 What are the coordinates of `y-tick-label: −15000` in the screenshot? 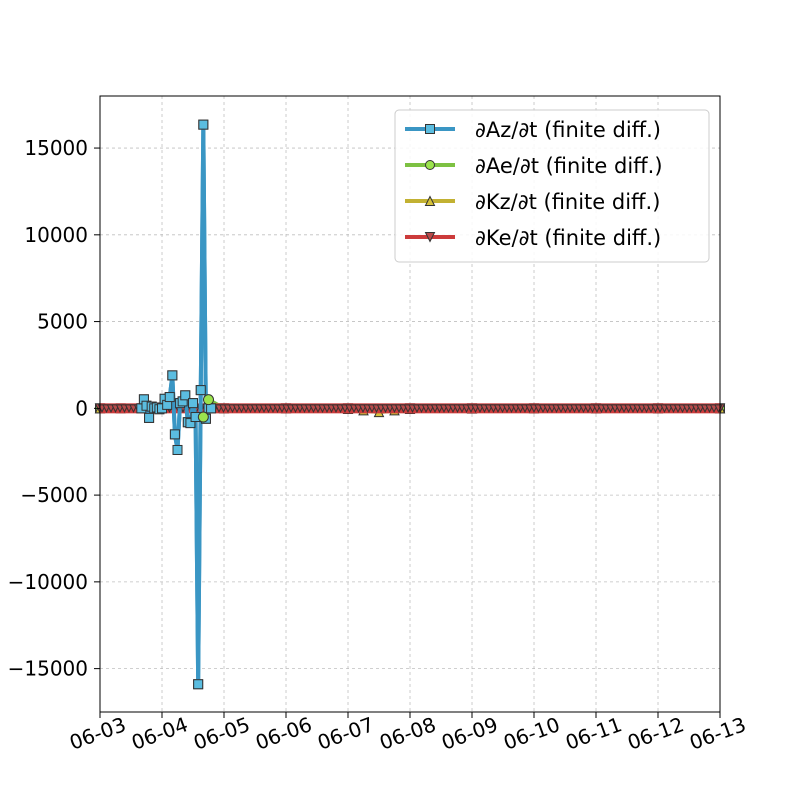 It's located at (48, 669).